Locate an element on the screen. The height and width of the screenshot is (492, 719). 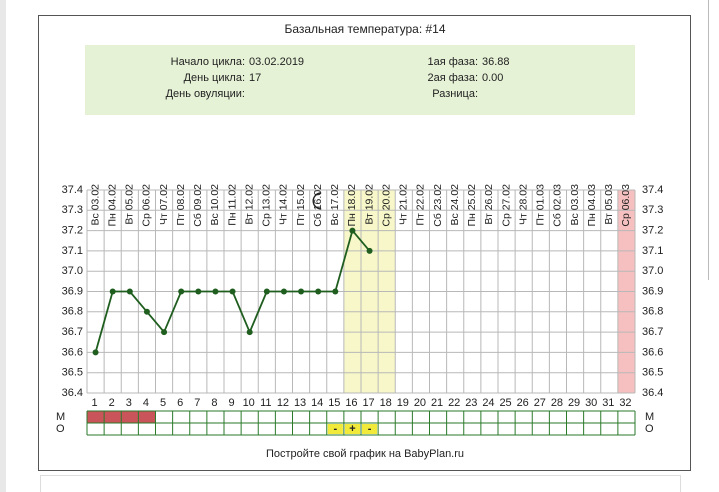
x-tick-label: Пн 25.02 is located at coordinates (472, 205).